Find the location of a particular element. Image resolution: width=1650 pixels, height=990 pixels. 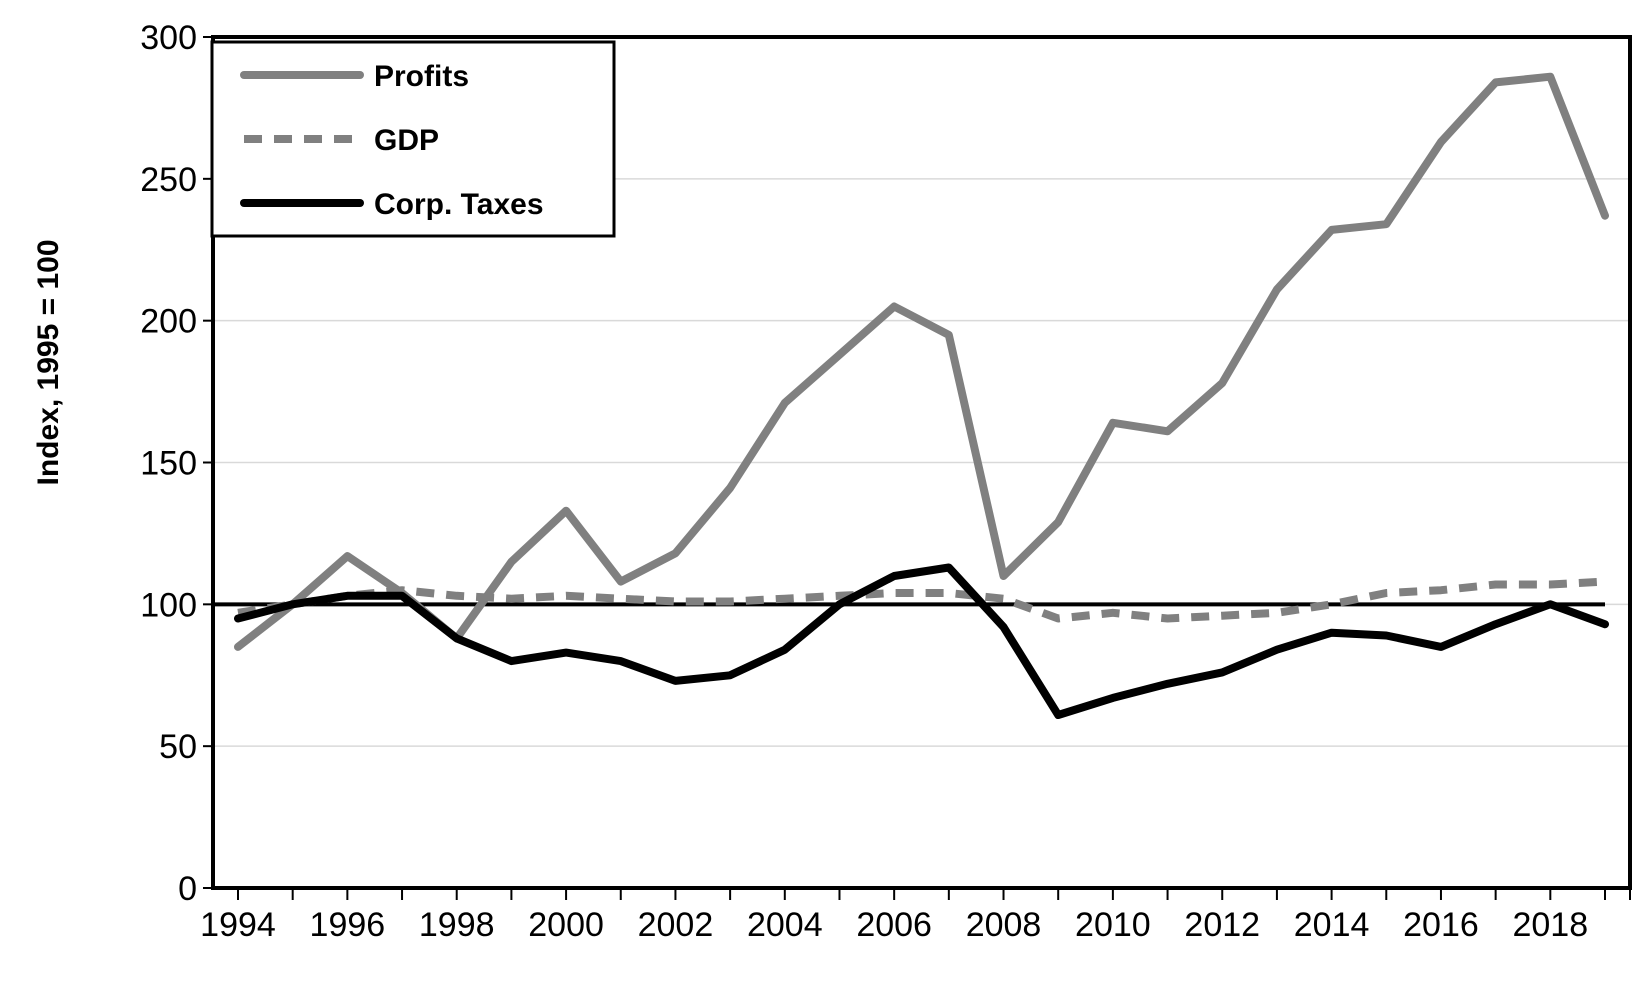

x-tick-label: 2018 is located at coordinates (1550, 925).